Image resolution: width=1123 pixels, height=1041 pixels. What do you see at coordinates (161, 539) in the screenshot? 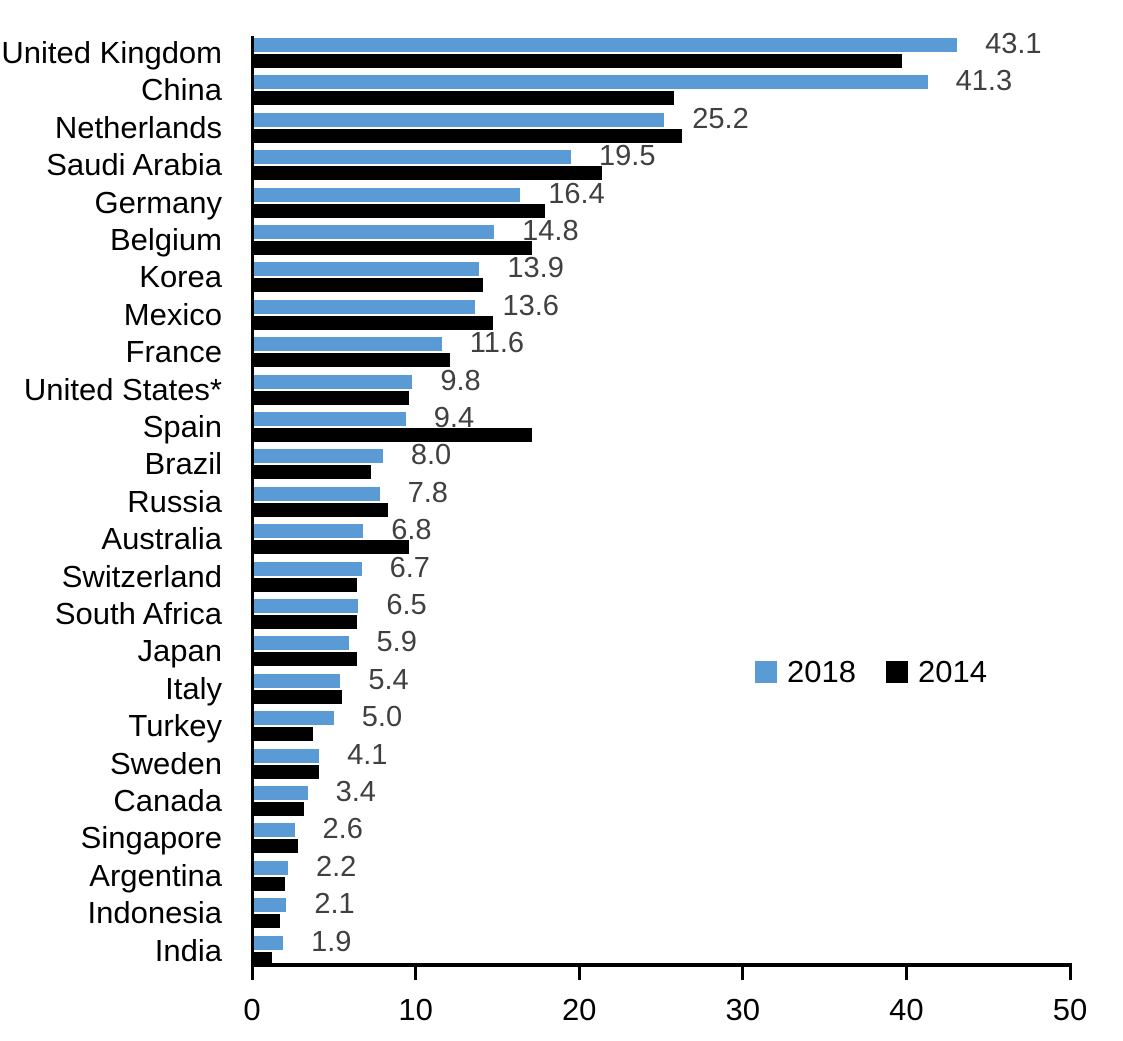
I see `category-label: Australia` at bounding box center [161, 539].